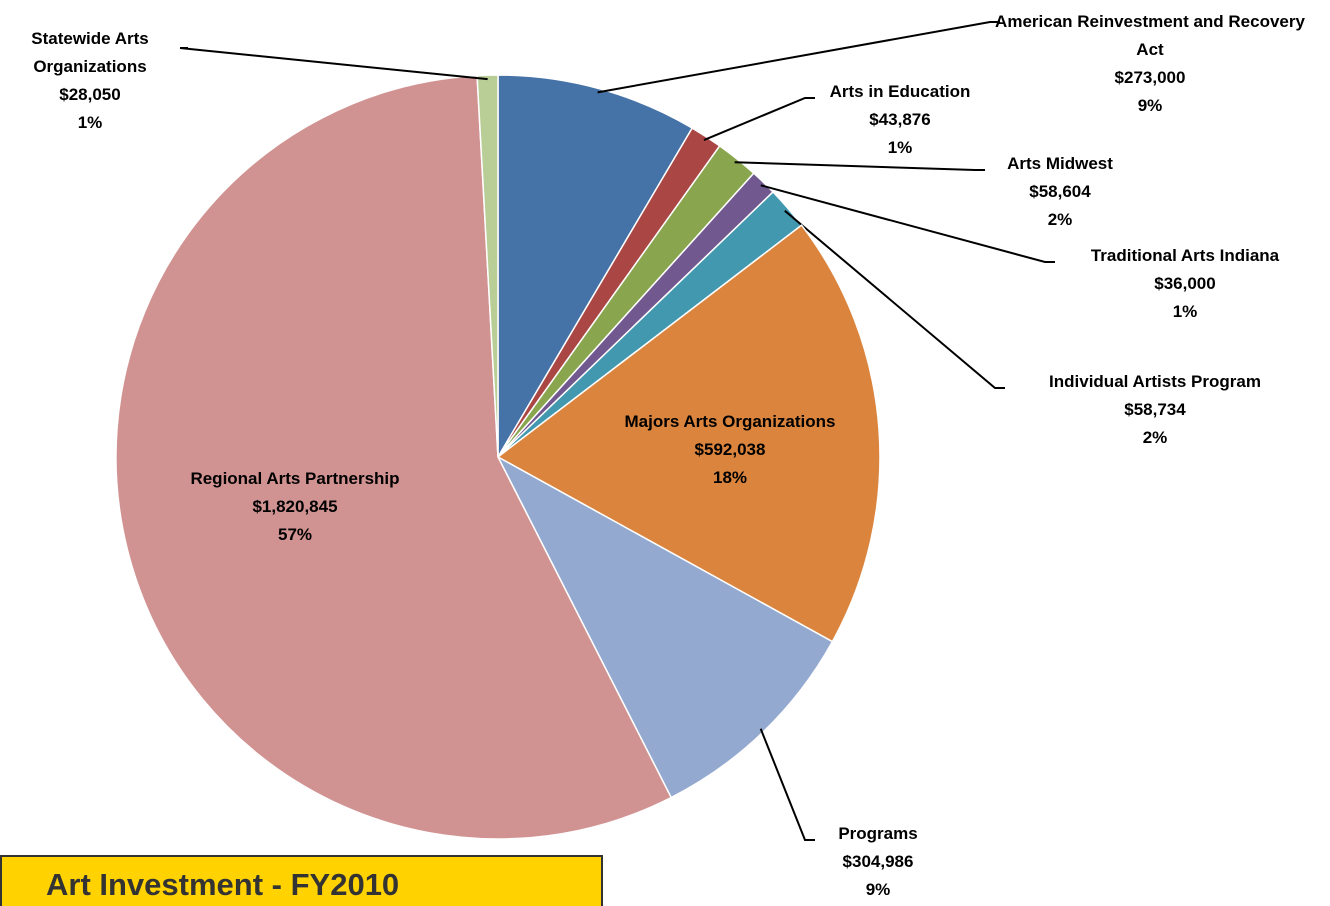  Describe the element at coordinates (1150, 35) in the screenshot. I see `category-label: American Reinvestment and Recovery Act` at that location.